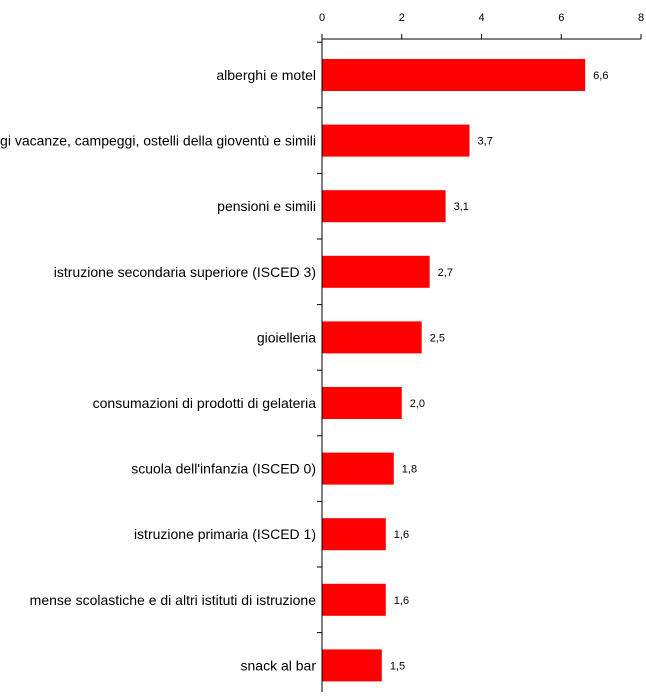  What do you see at coordinates (402, 18) in the screenshot?
I see `x-tick-label: 2` at bounding box center [402, 18].